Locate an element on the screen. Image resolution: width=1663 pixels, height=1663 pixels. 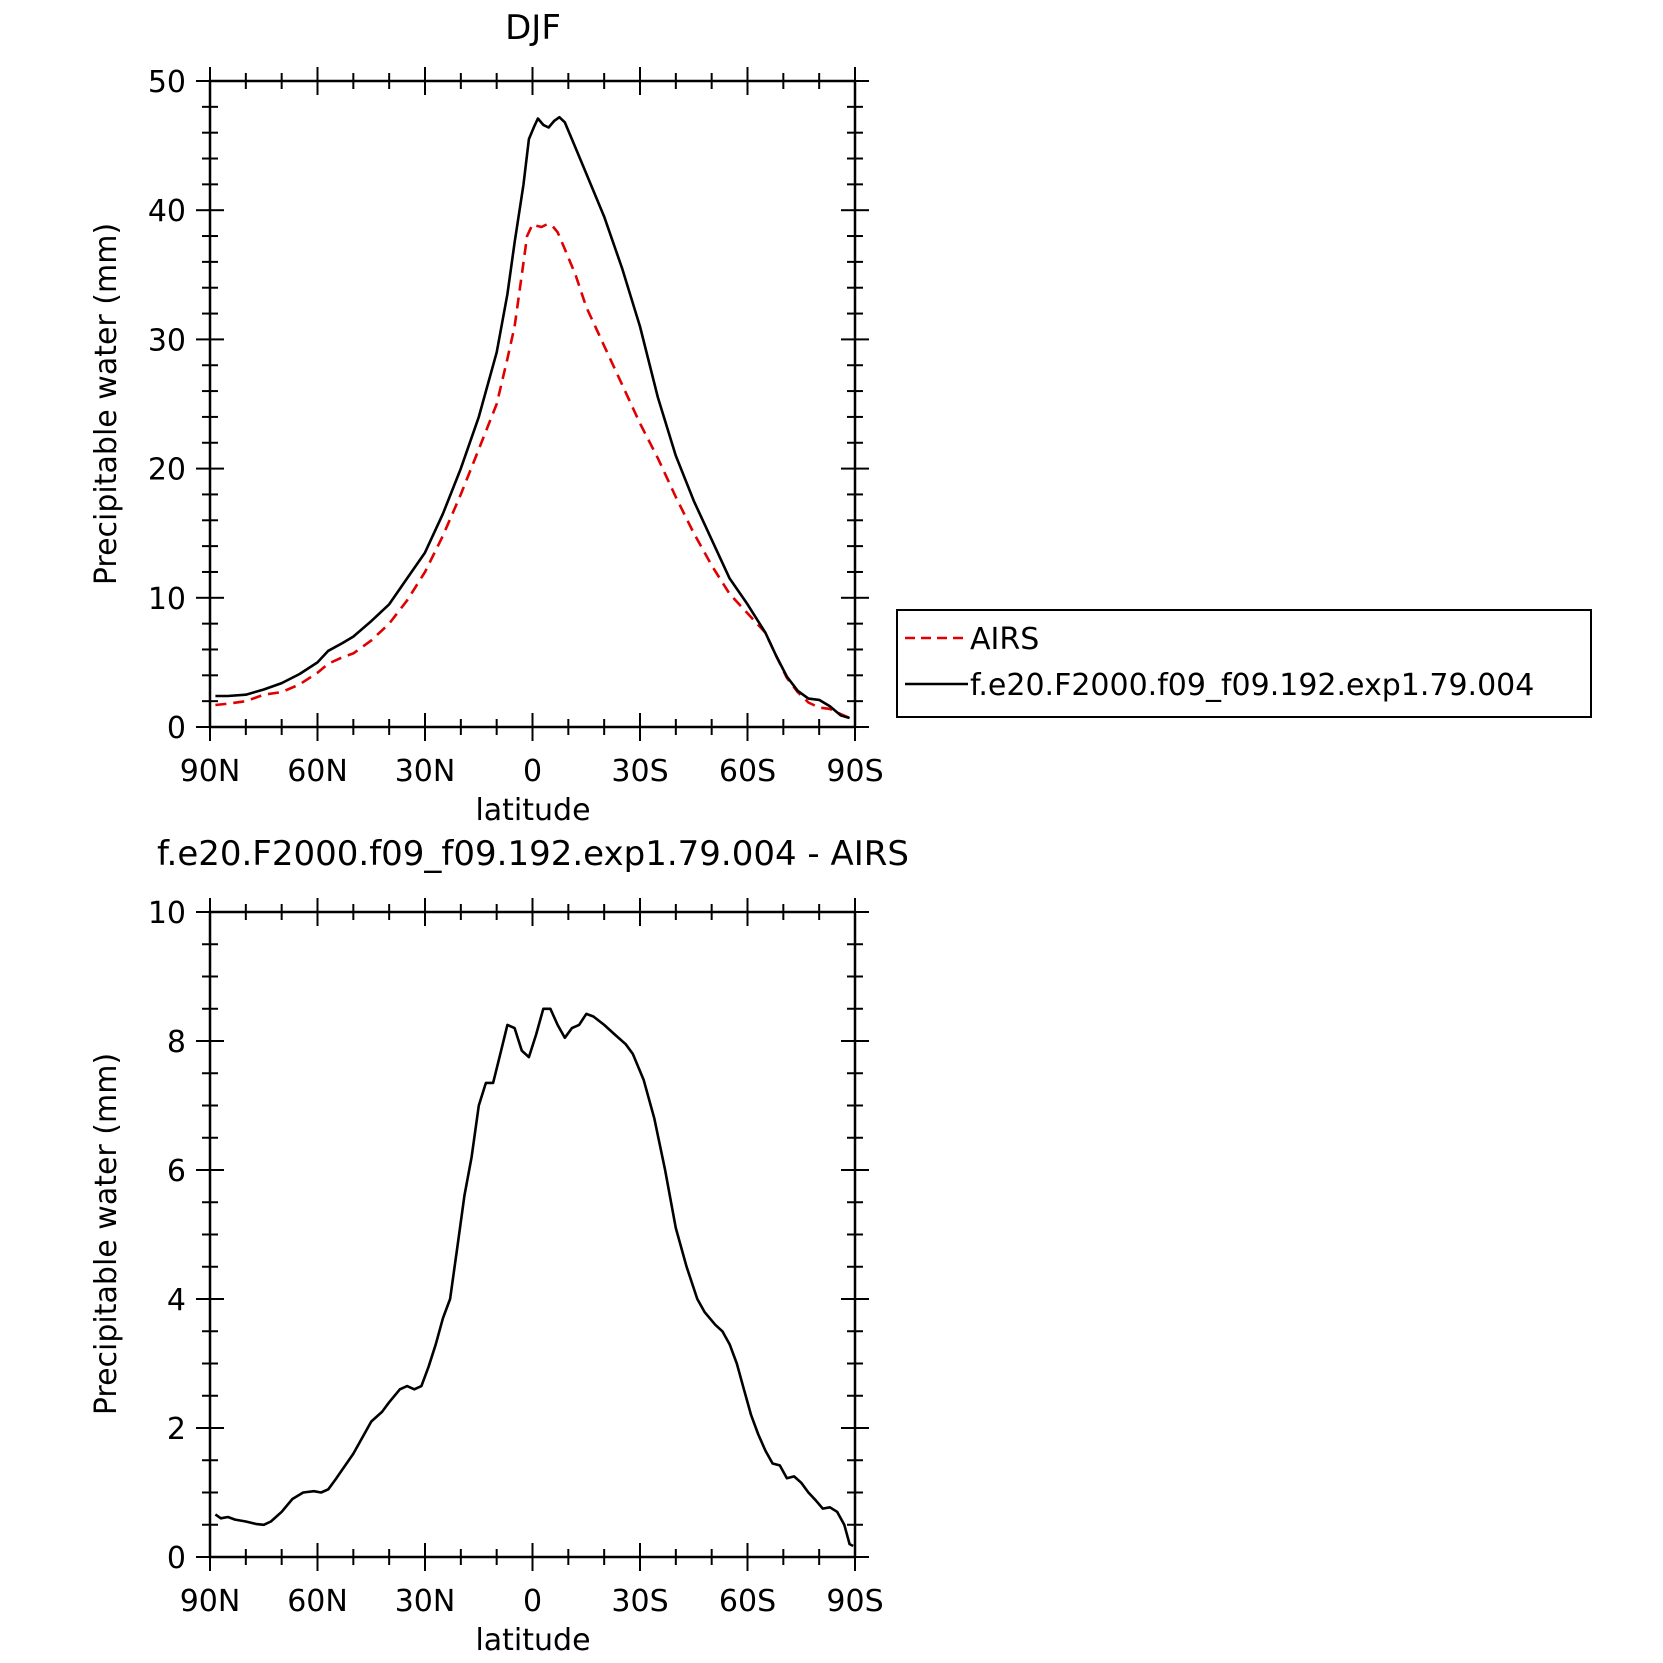
panel-2-x-tick-label: 0 is located at coordinates (532, 1601).